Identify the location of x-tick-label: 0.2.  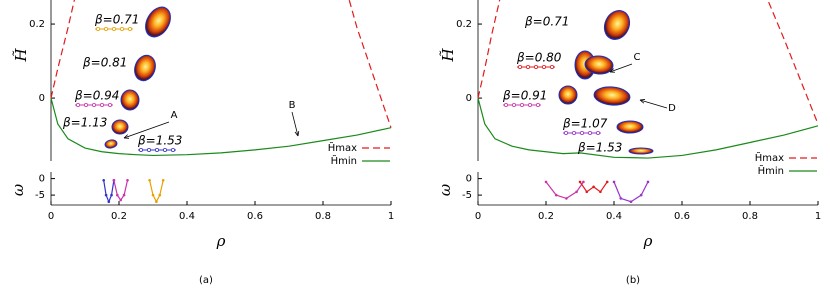
(119, 216).